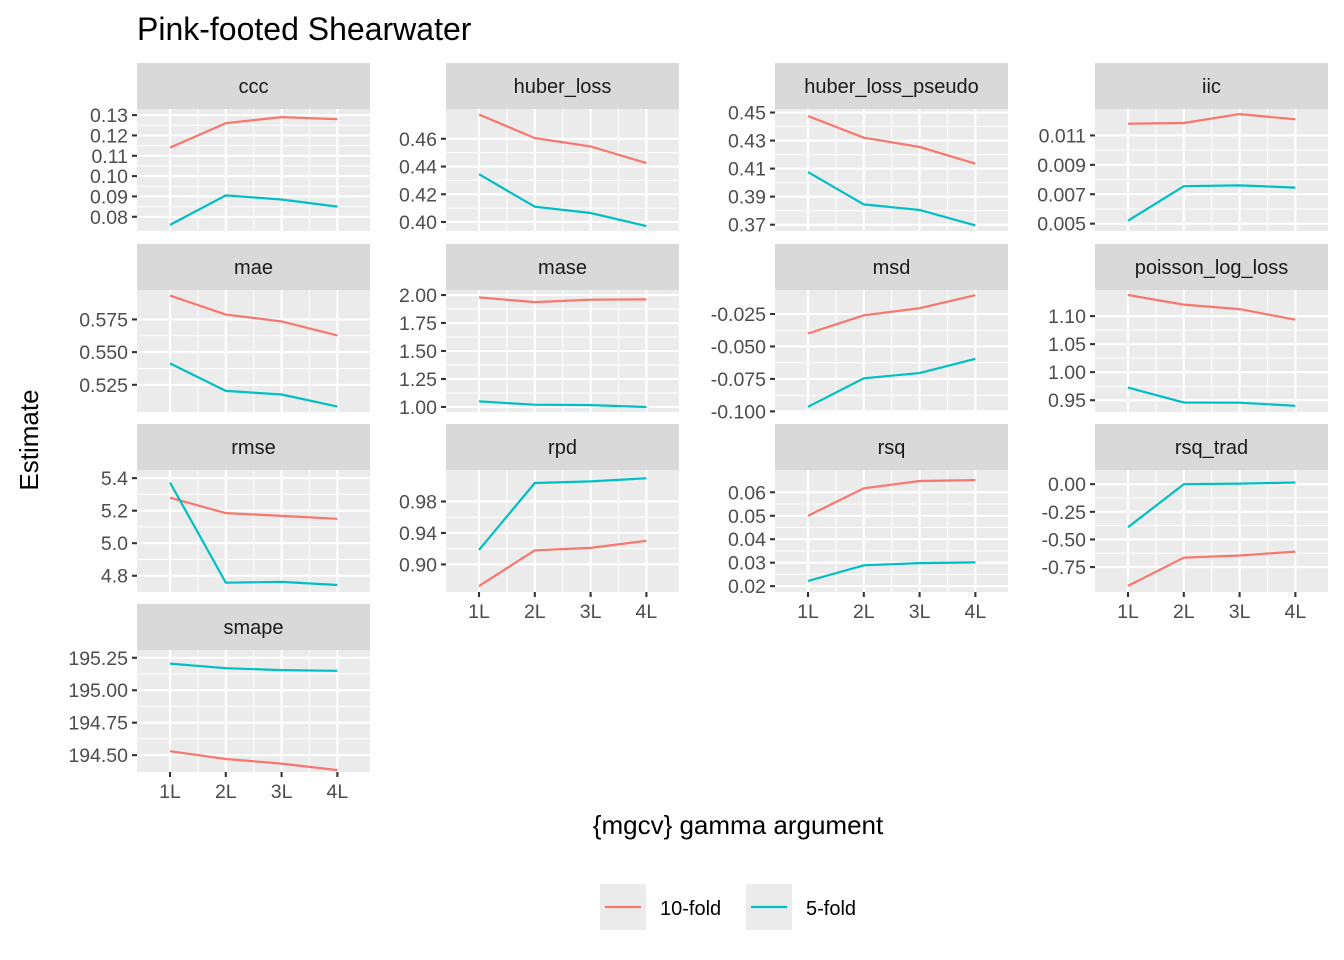  What do you see at coordinates (1182, 149) in the screenshot?
I see `panel-iic: iic 0.005 0.007 0.009 0.011` at bounding box center [1182, 149].